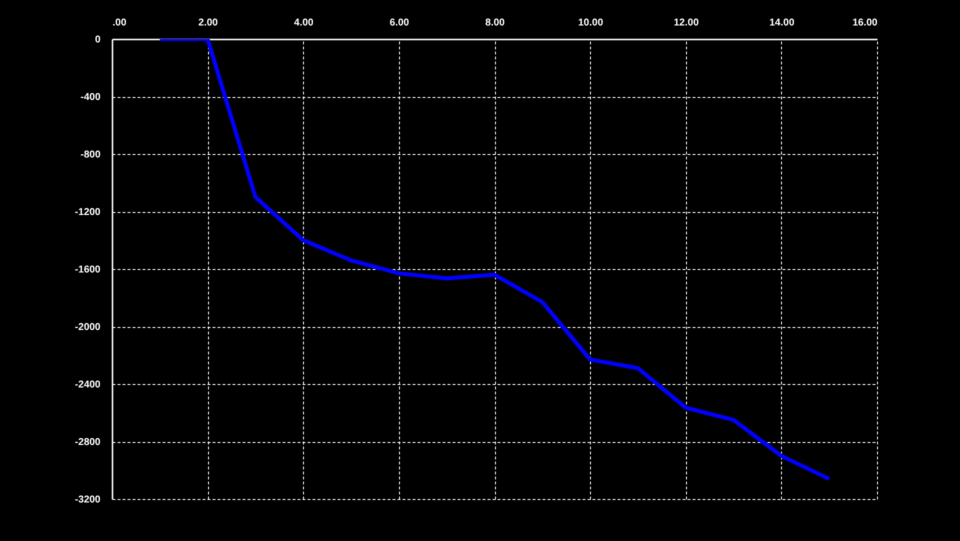 The image size is (960, 541). I want to click on x-tick-label: 4.00, so click(304, 23).